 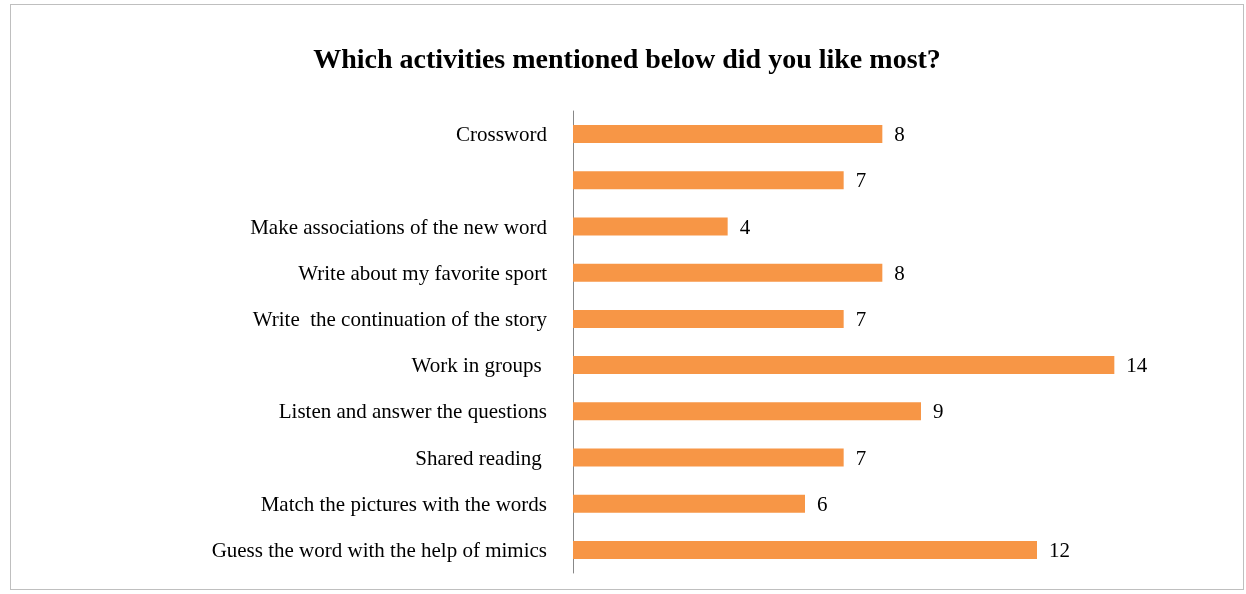 What do you see at coordinates (479, 365) in the screenshot?
I see `y-tick-label: Work in groups` at bounding box center [479, 365].